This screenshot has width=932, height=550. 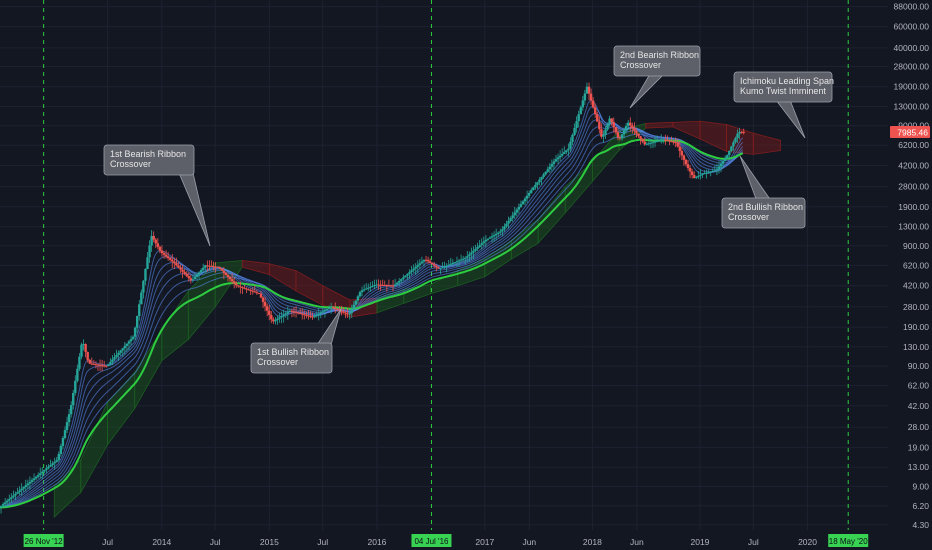 What do you see at coordinates (322, 542) in the screenshot?
I see `x-tick-label: Jul` at bounding box center [322, 542].